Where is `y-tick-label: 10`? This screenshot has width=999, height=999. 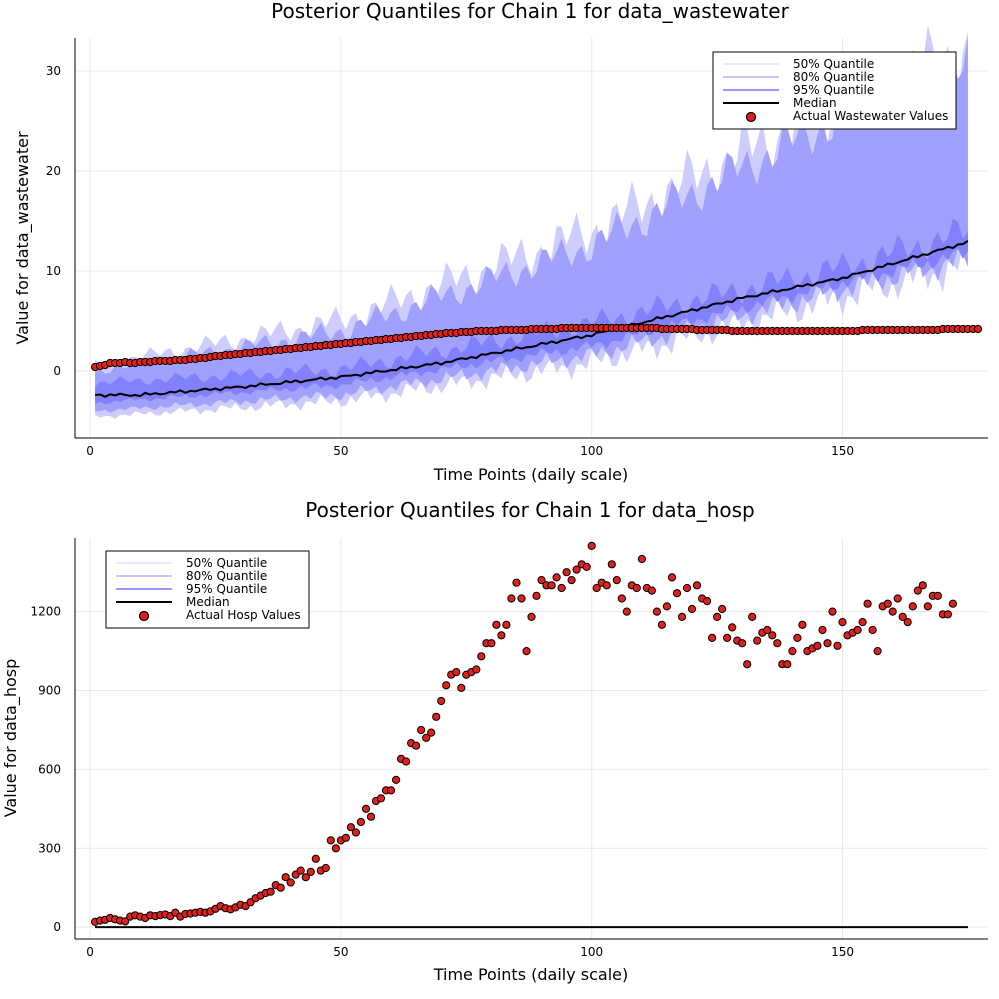 y-tick-label: 10 is located at coordinates (53, 271).